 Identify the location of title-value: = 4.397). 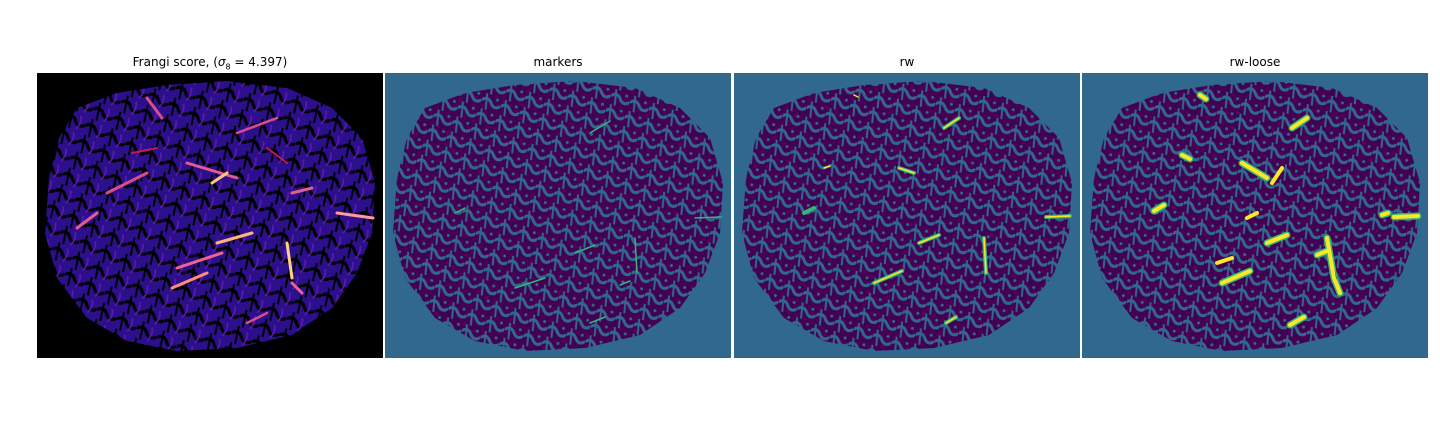
(259, 62).